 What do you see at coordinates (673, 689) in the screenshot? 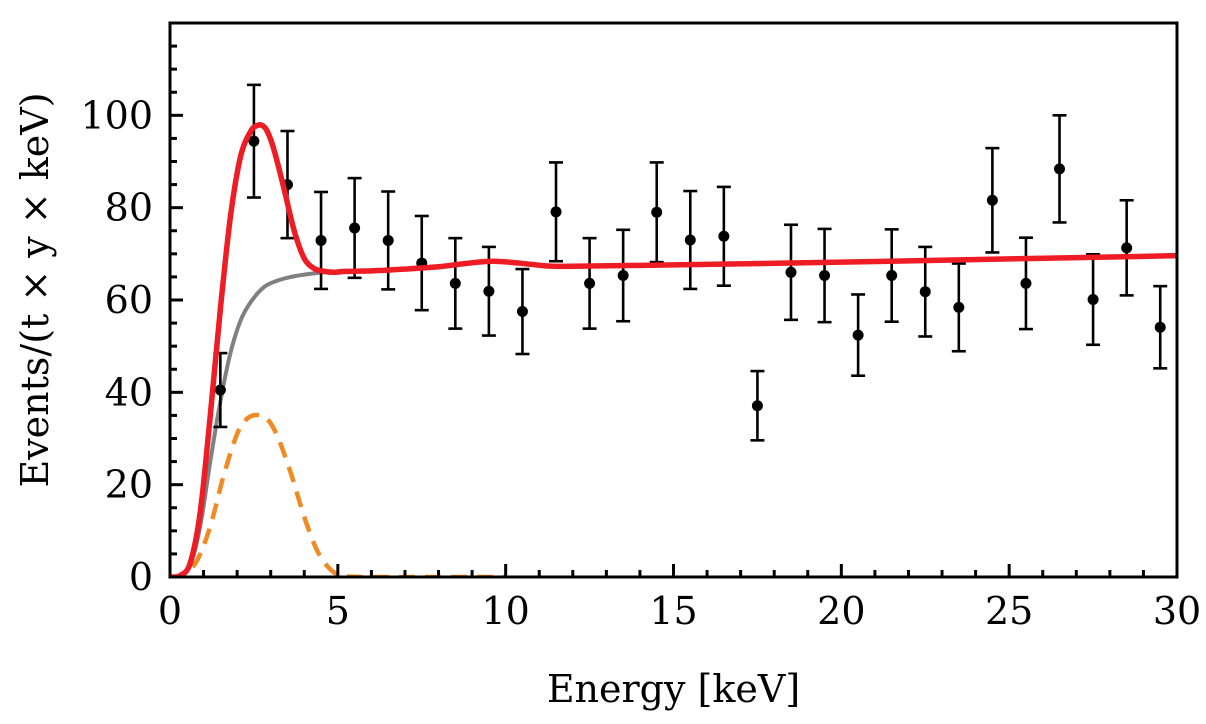
I see `x-axis-label: Energy [keV]` at bounding box center [673, 689].